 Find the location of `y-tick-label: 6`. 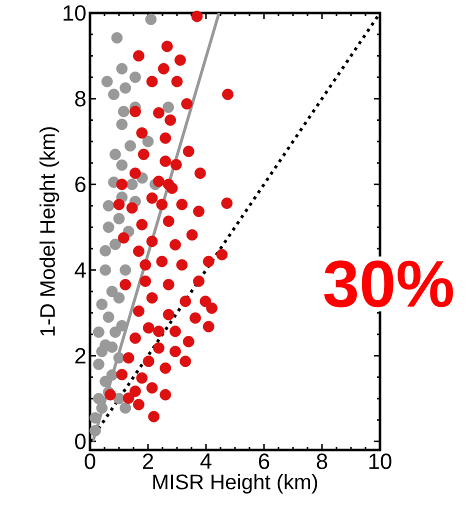

y-tick-label: 6 is located at coordinates (80, 184).